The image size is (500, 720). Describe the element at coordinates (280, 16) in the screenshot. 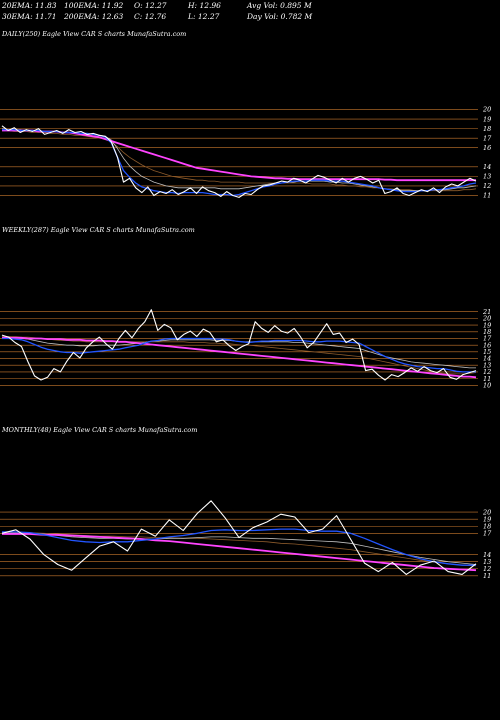

I see `day-volume-readout: Day Vol: 0.782 M` at that location.